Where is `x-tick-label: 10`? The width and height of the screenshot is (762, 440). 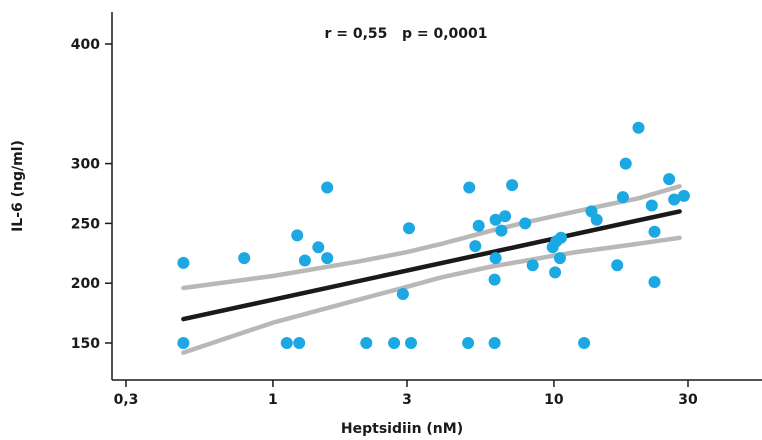 x-tick-label: 10 is located at coordinates (554, 400).